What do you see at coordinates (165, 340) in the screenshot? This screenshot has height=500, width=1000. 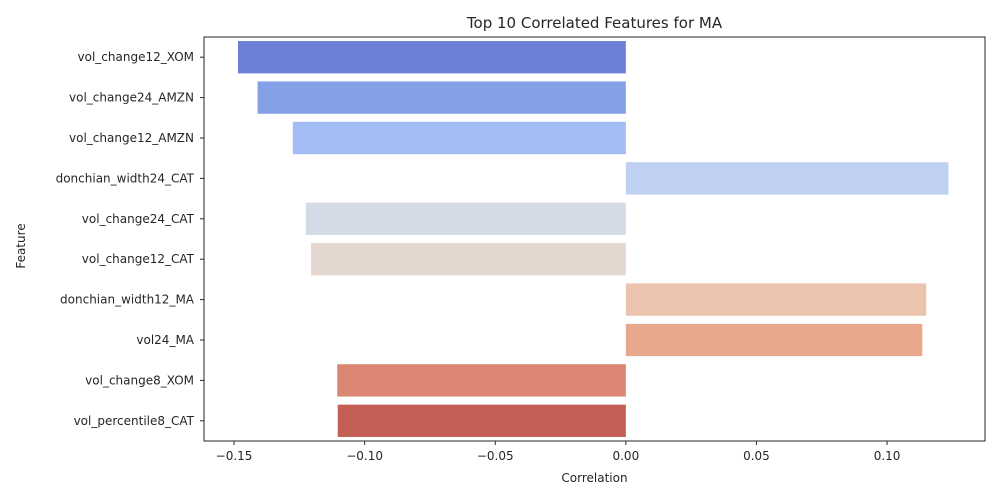 I see `y-tick-label: vol24_MA` at bounding box center [165, 340].